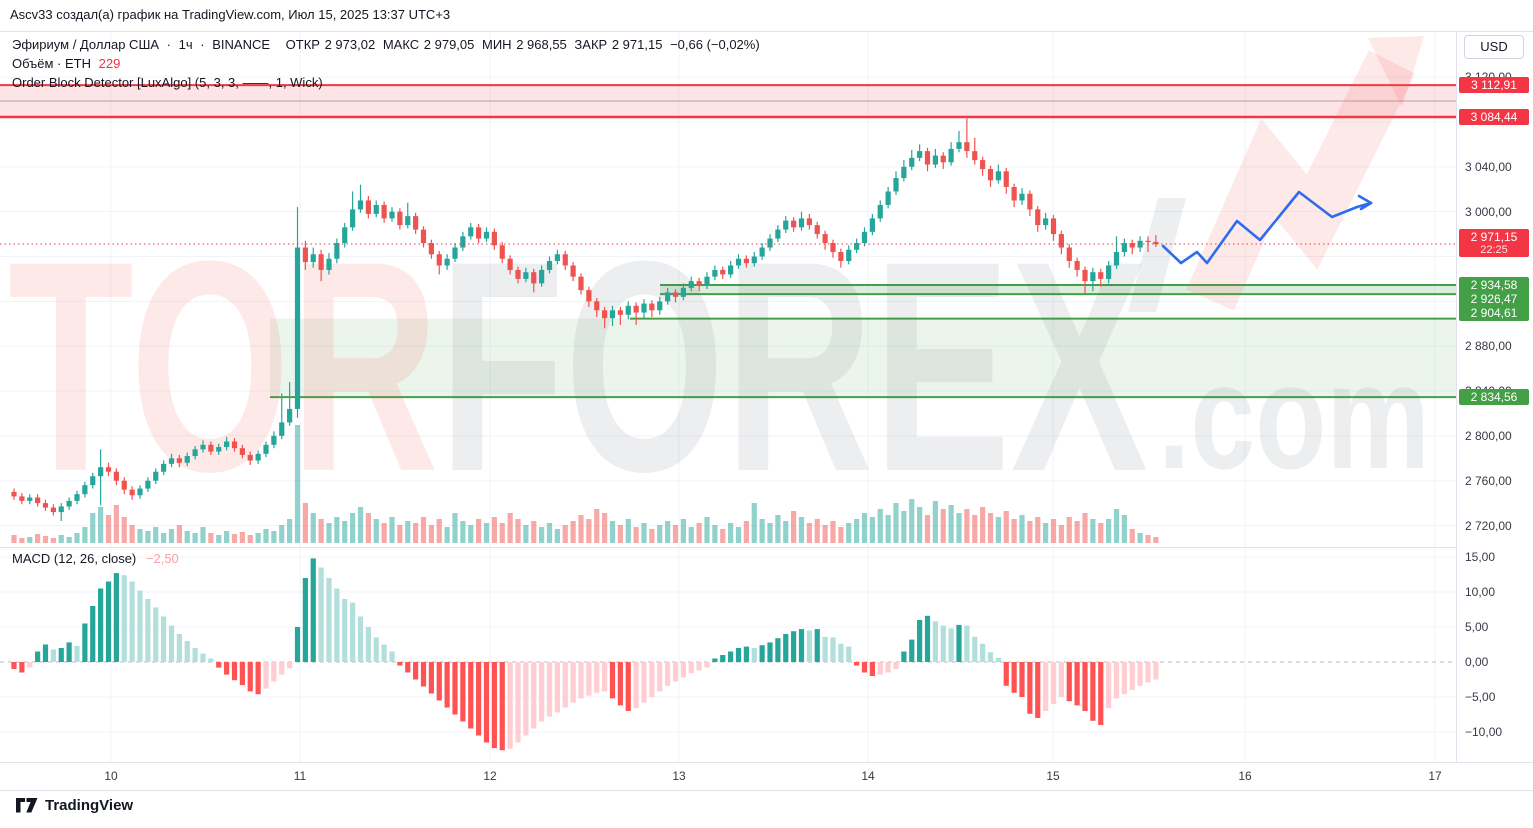 The height and width of the screenshot is (828, 1533). I want to click on price-tick-label: 2 720,00, so click(1488, 525).